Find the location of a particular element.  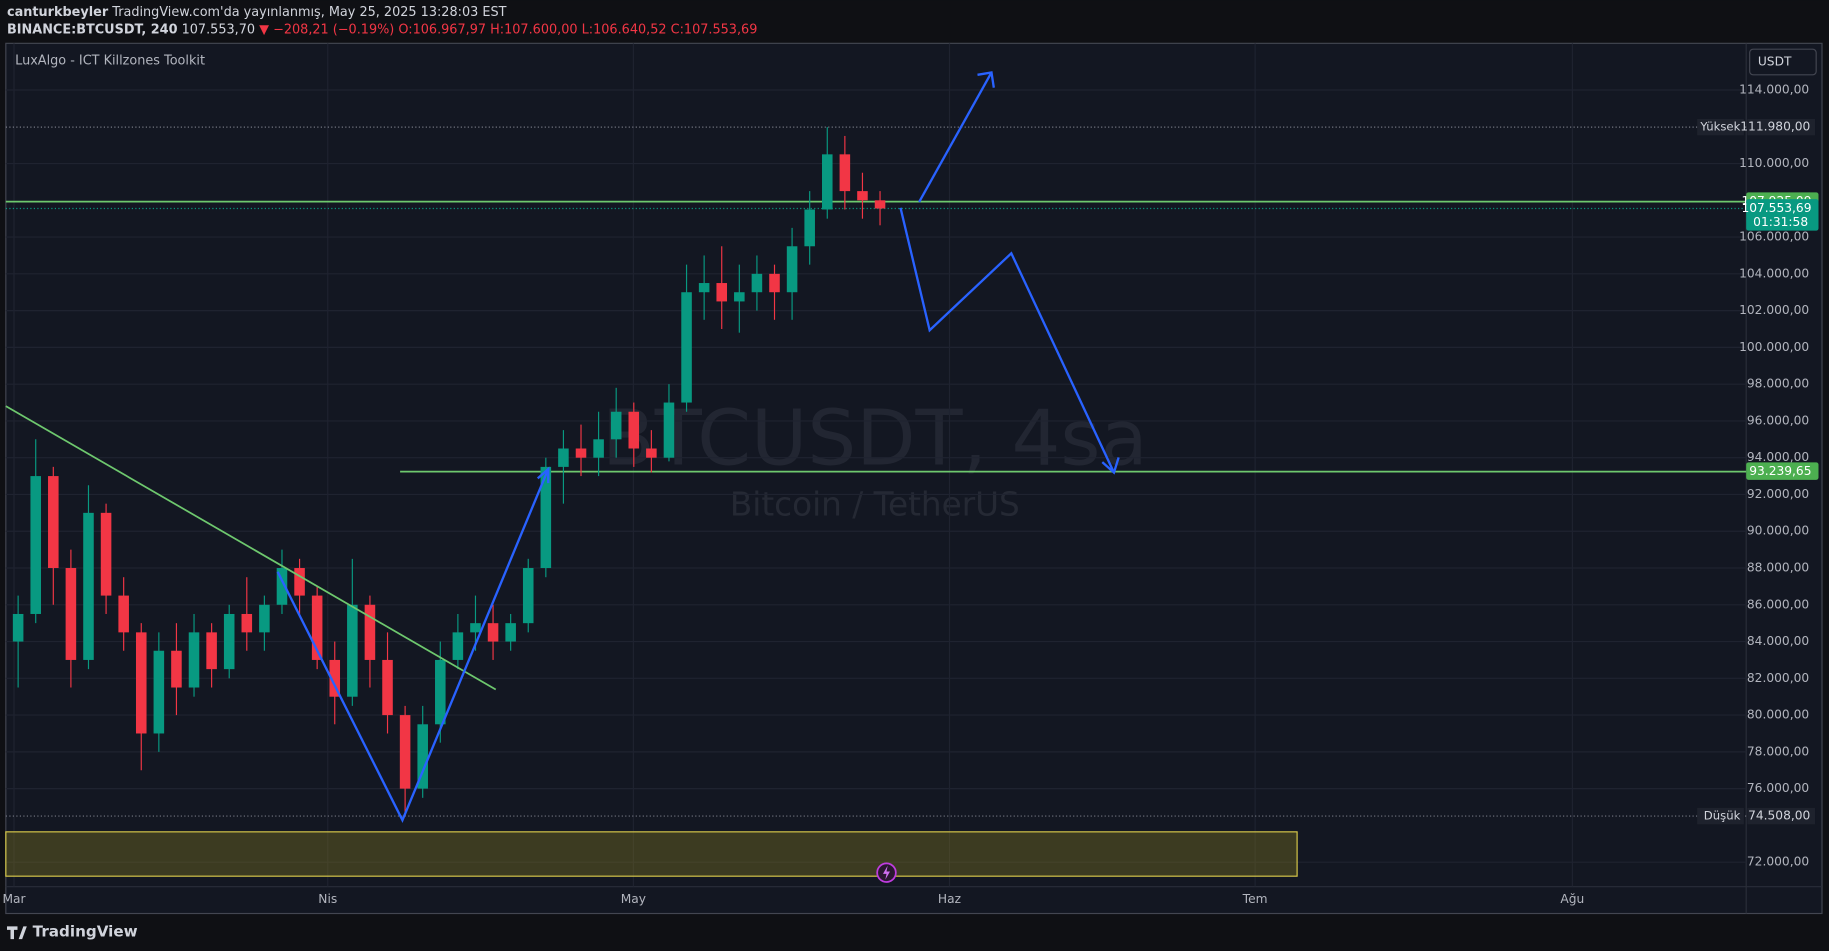

price-tick-label: 102.000,00 is located at coordinates (1774, 310).